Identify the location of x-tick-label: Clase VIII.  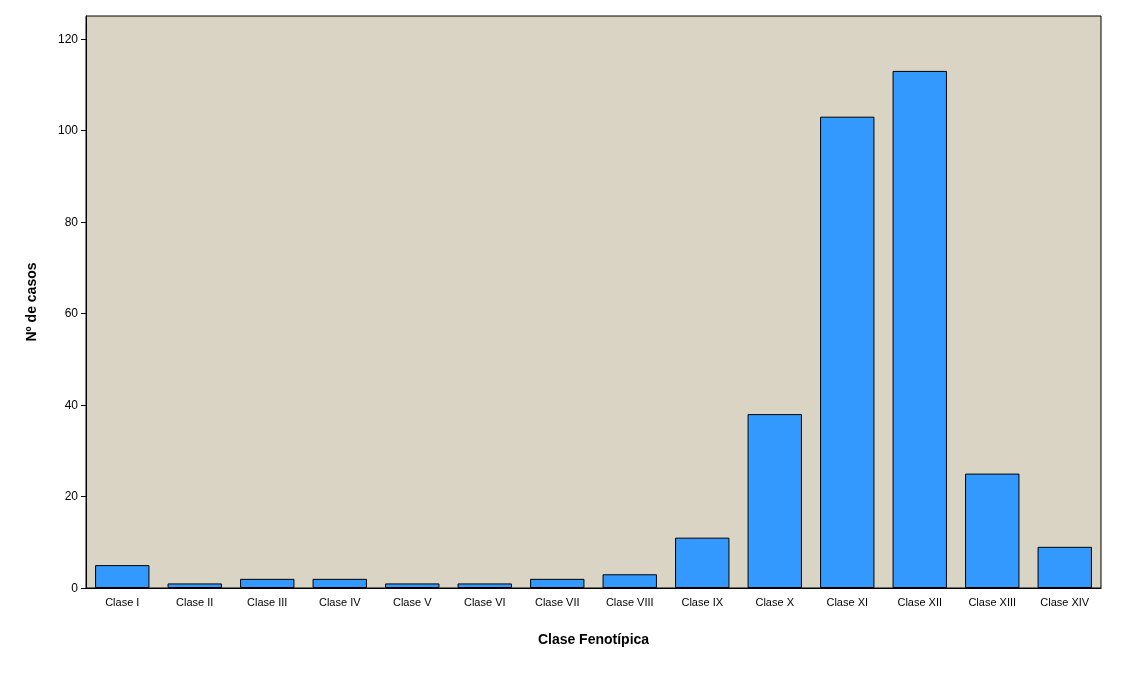
(629, 601).